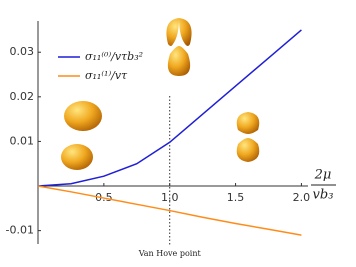  Describe the element at coordinates (106, 75) in the screenshot. I see `legend-label: σ₁₁⁽¹⁾/vτ` at that location.